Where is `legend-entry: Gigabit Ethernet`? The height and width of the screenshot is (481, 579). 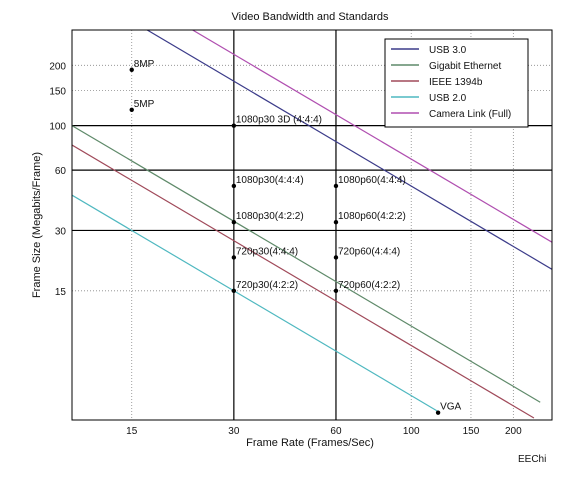
legend-entry: Gigabit Ethernet is located at coordinates (465, 66).